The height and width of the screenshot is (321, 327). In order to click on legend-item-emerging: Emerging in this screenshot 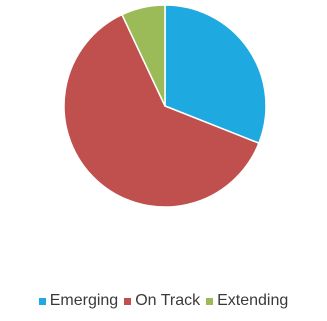, I will do `click(78, 301)`.